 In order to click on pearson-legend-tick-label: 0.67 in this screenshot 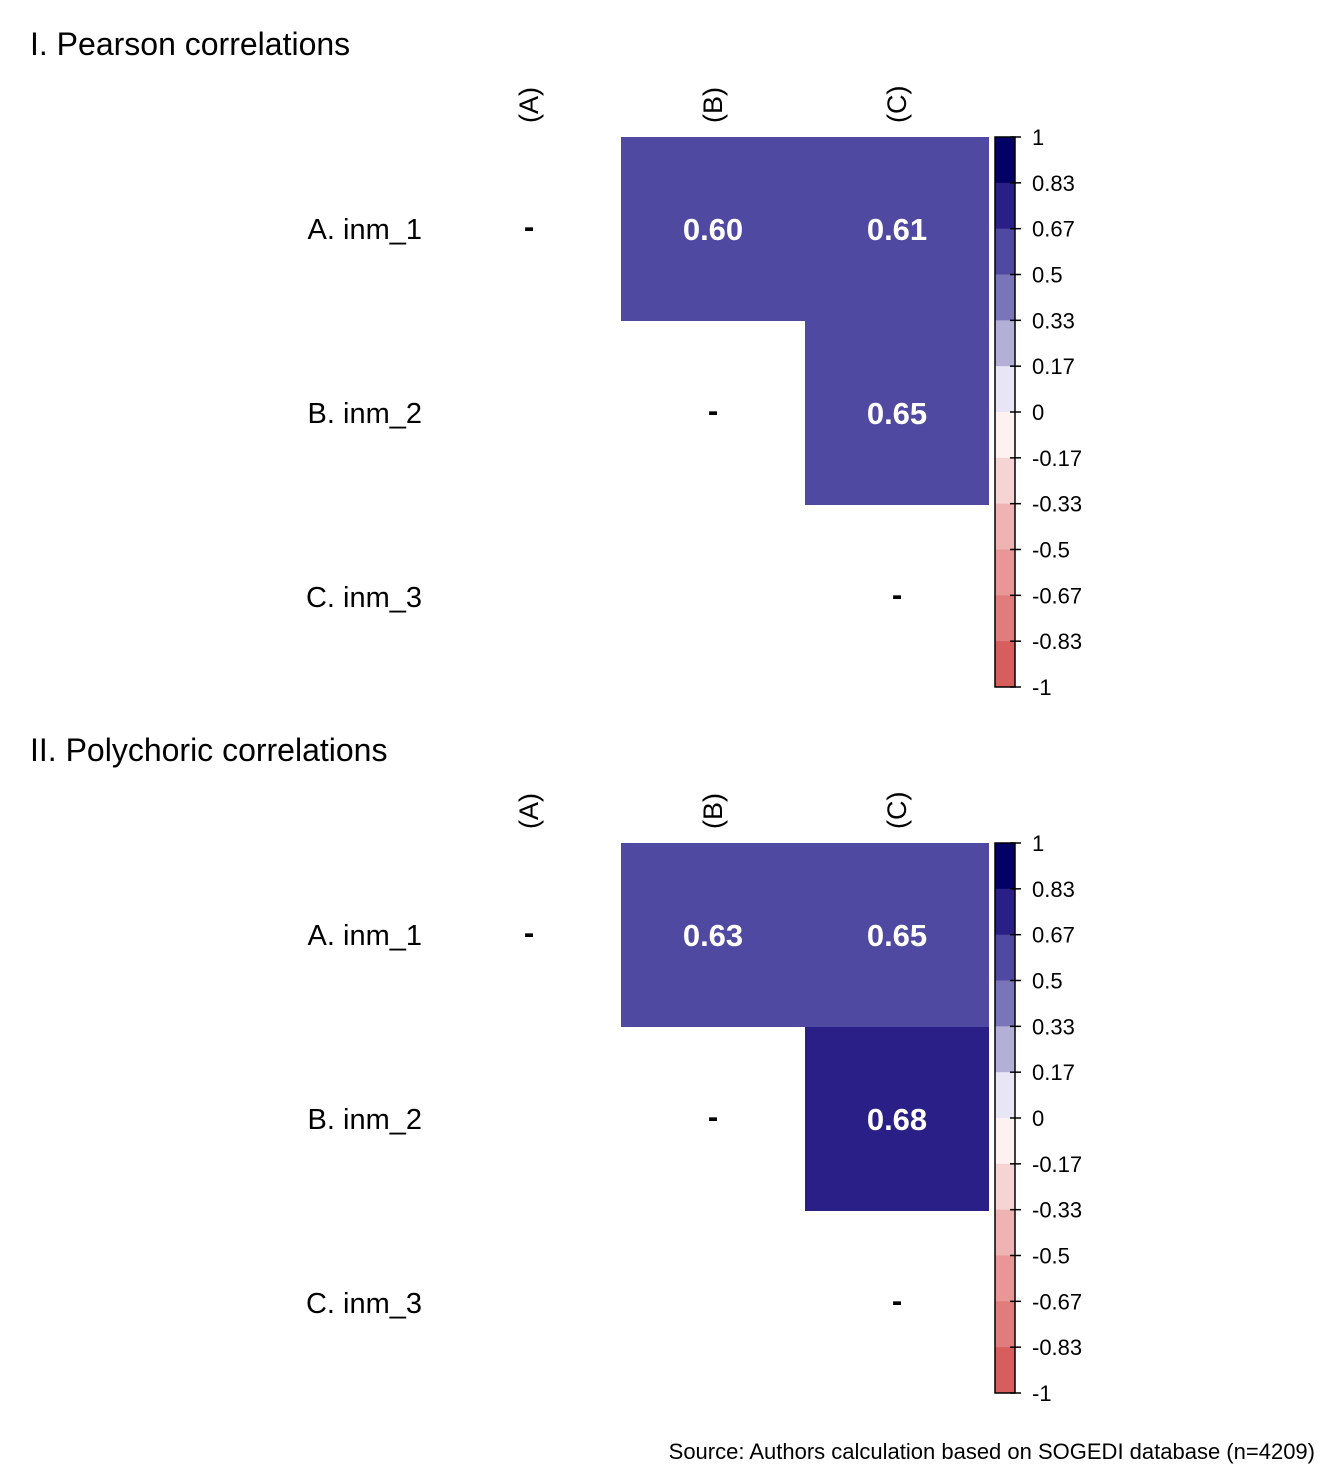, I will do `click(1053, 229)`.